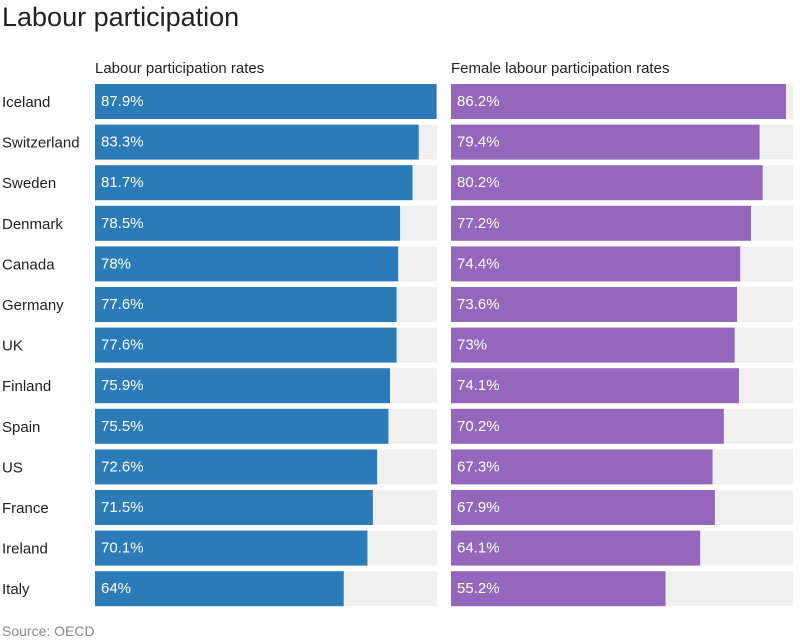 Image resolution: width=800 pixels, height=642 pixels. What do you see at coordinates (122, 548) in the screenshot?
I see `data-label: 70.1%` at bounding box center [122, 548].